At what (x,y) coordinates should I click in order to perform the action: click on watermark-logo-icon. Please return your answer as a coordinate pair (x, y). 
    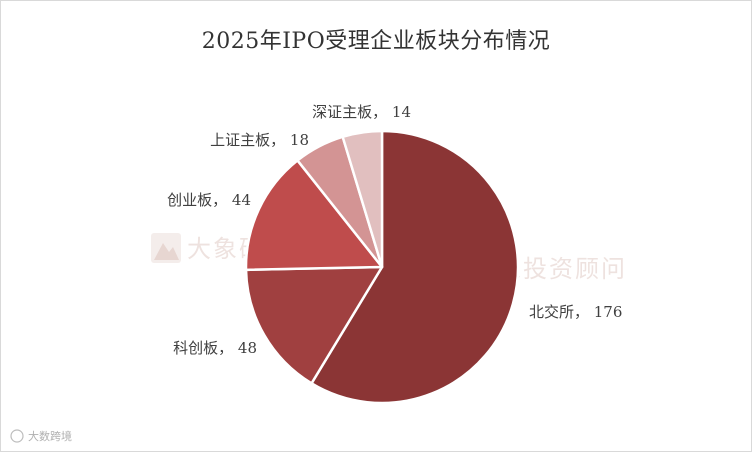
    Looking at the image, I should click on (166, 248).